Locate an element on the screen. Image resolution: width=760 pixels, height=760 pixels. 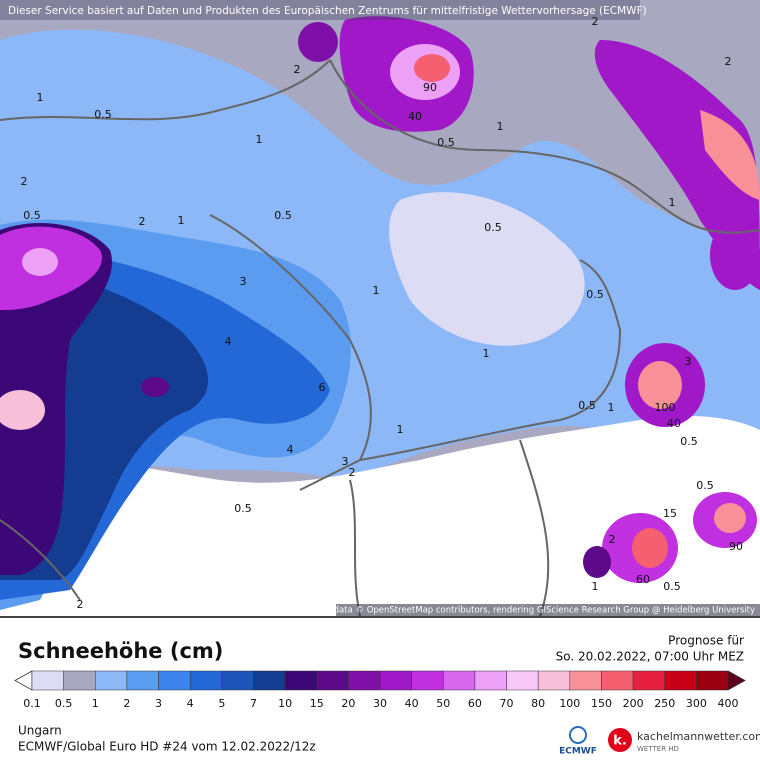
scale-label: 3 is located at coordinates (158, 703).